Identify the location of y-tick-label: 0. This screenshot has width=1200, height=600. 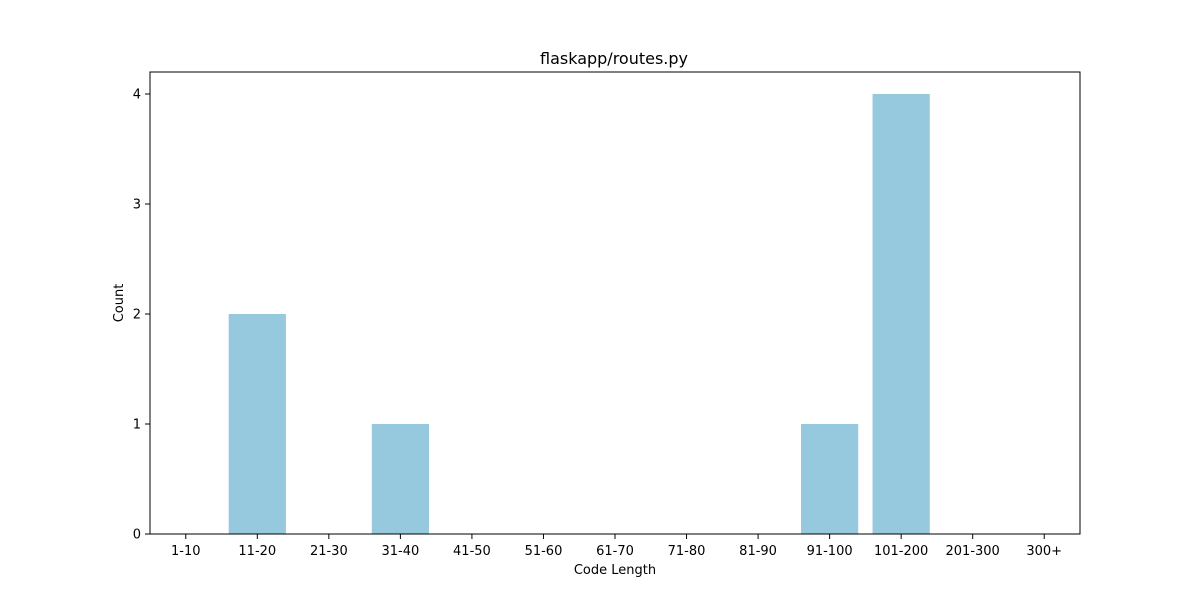
(137, 535).